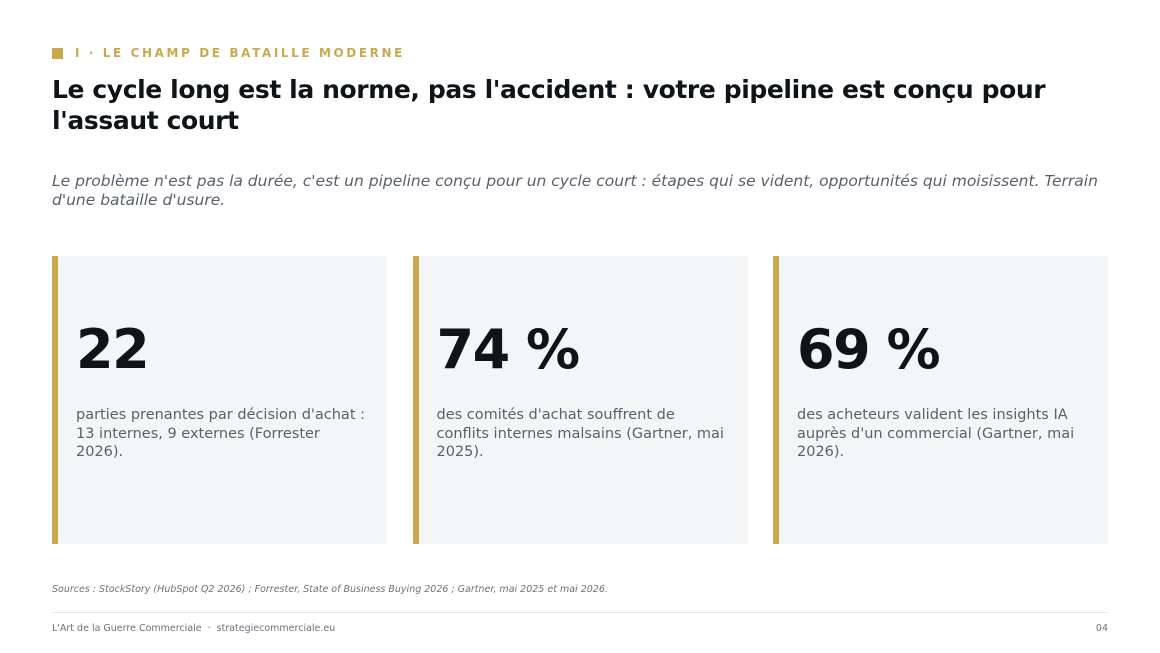 Image resolution: width=1160 pixels, height=653 pixels. Describe the element at coordinates (276, 628) in the screenshot. I see `footer-website: strategiecommerciale.eu` at that location.